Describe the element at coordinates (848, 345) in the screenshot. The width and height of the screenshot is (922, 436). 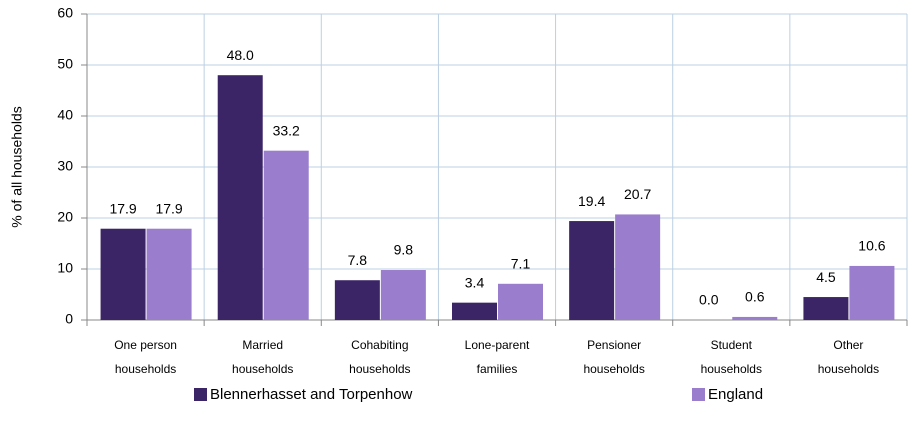
I see `x-tick-label: Other` at that location.